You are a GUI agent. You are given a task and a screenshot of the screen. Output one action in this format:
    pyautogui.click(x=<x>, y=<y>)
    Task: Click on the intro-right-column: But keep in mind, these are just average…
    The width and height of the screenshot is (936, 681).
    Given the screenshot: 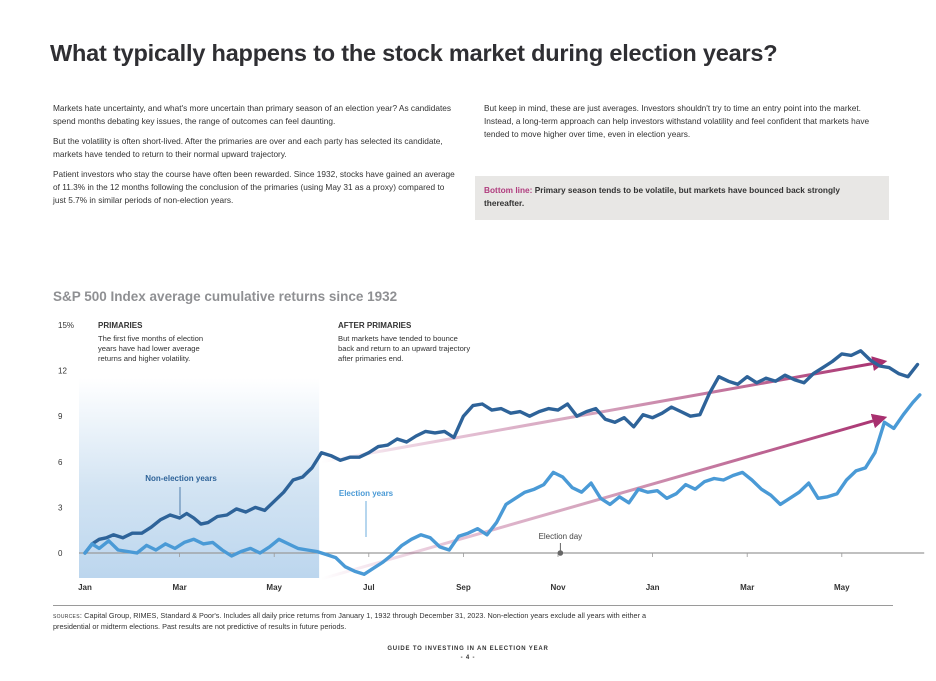 What is the action you would take?
    pyautogui.click(x=684, y=125)
    